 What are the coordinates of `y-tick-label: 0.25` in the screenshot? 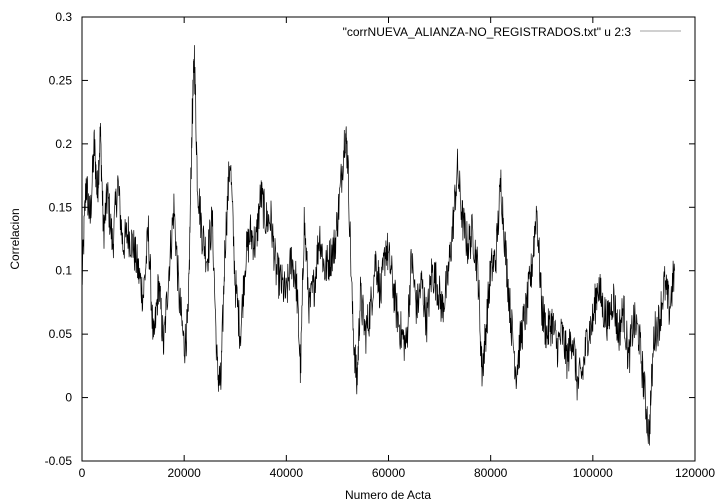 It's located at (61, 80).